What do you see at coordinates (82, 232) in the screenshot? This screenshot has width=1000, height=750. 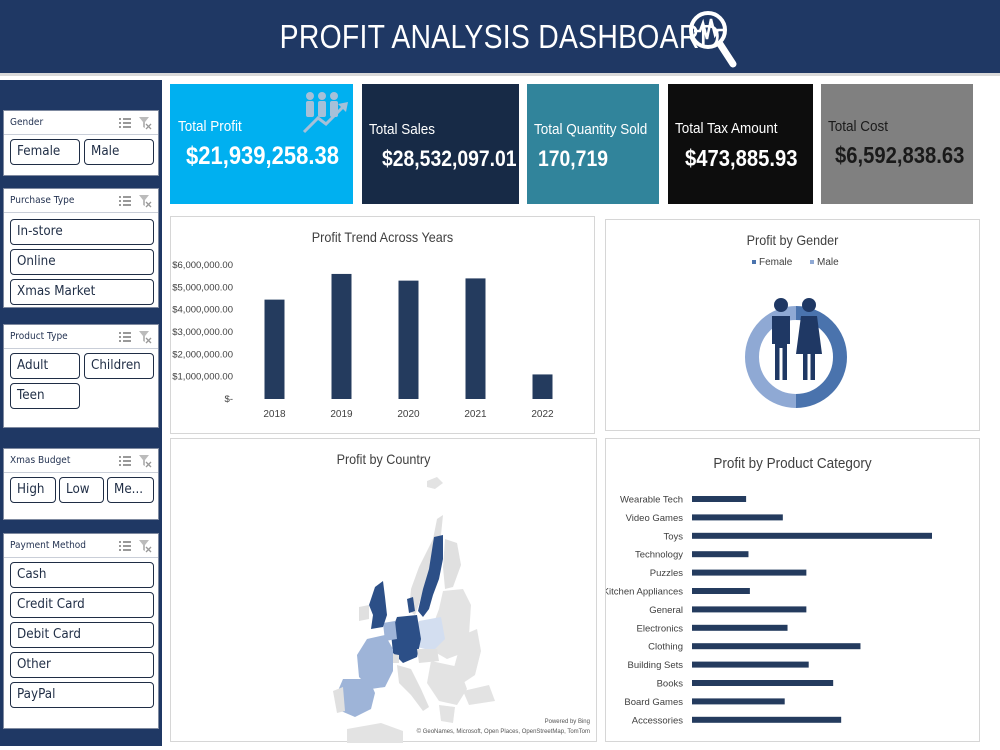 I see `slicer-option-in-store: In-store` at bounding box center [82, 232].